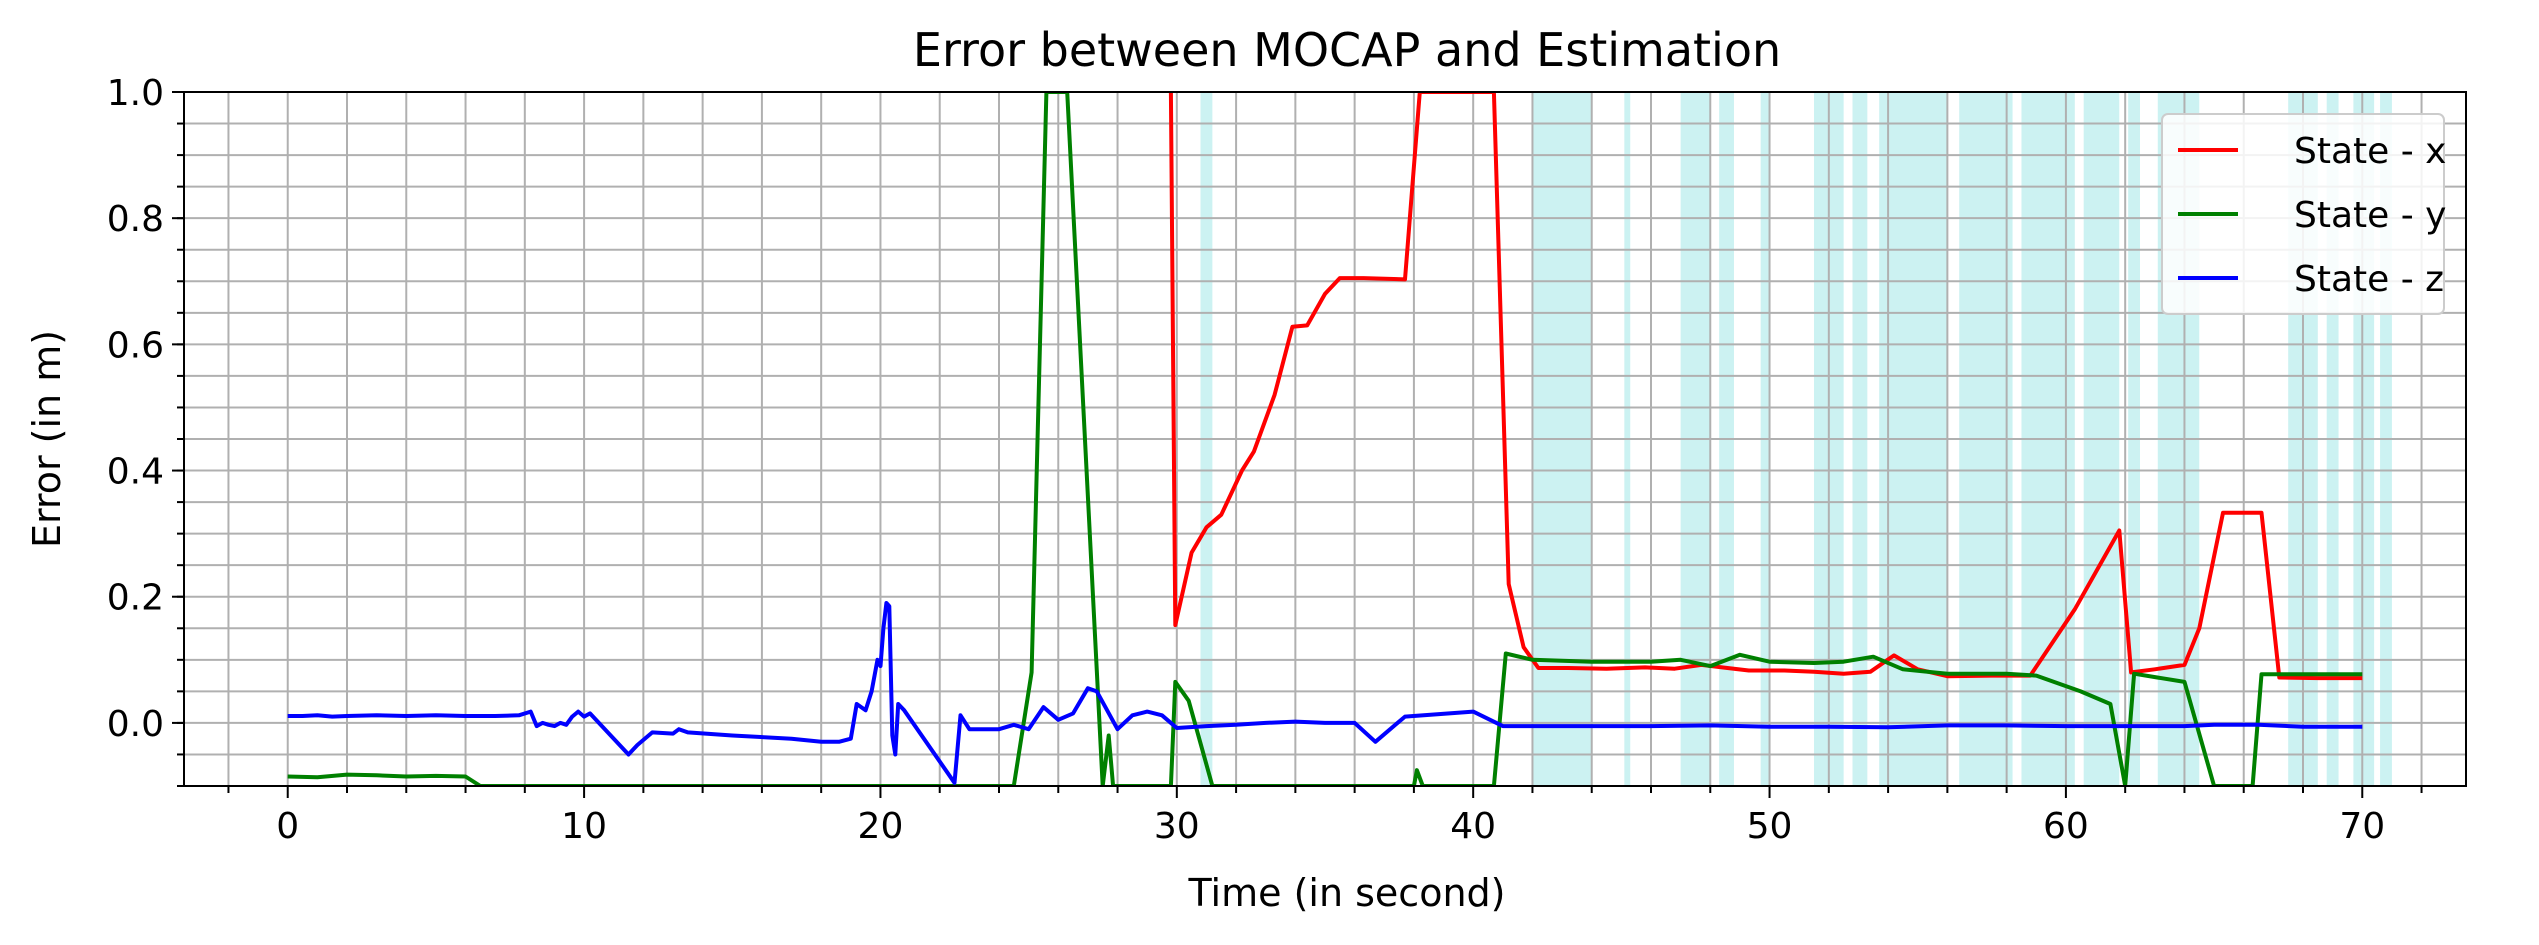 The image size is (2539, 945). Describe the element at coordinates (135, 345) in the screenshot. I see `y-tick-label: 0.6` at that location.